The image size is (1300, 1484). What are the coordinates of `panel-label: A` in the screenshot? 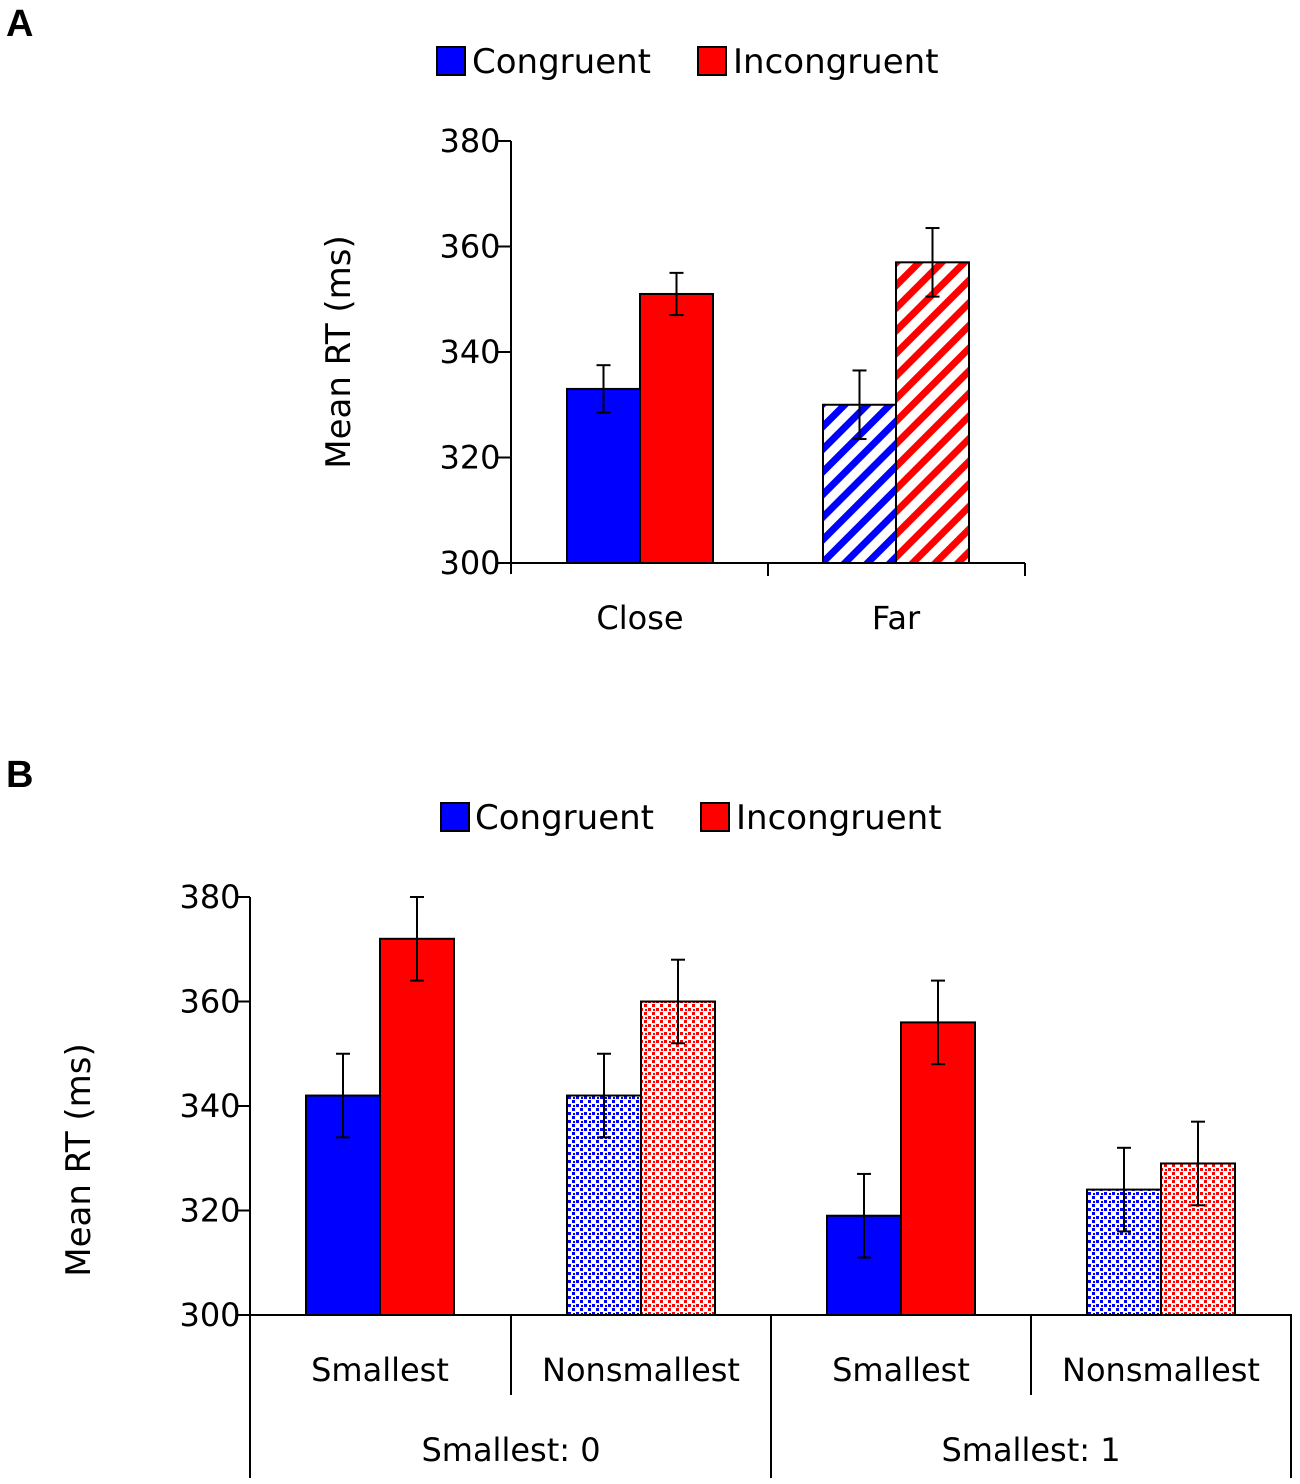 It's located at (19, 24).